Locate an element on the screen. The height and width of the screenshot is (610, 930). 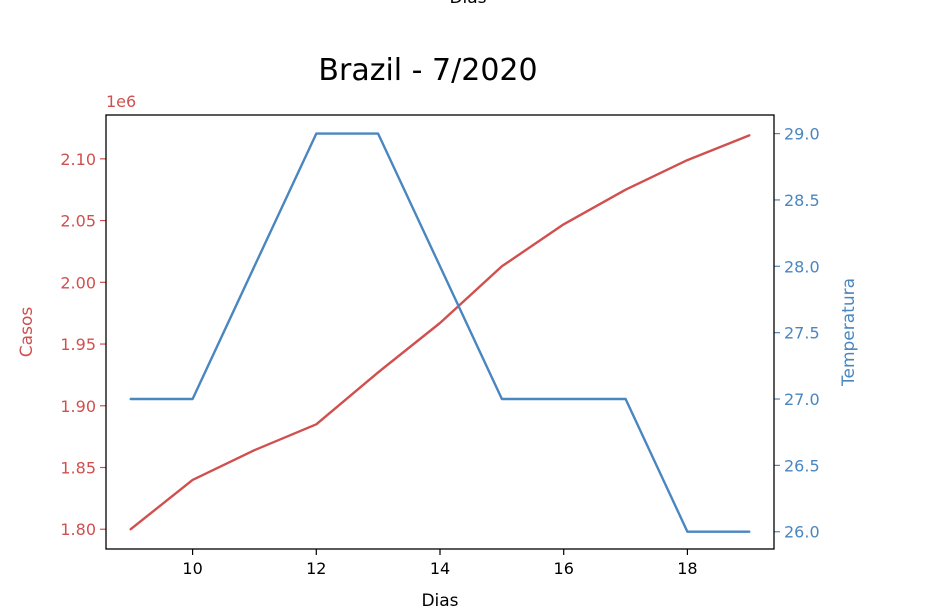
right-y-tick-label: 26.0 is located at coordinates (802, 532).